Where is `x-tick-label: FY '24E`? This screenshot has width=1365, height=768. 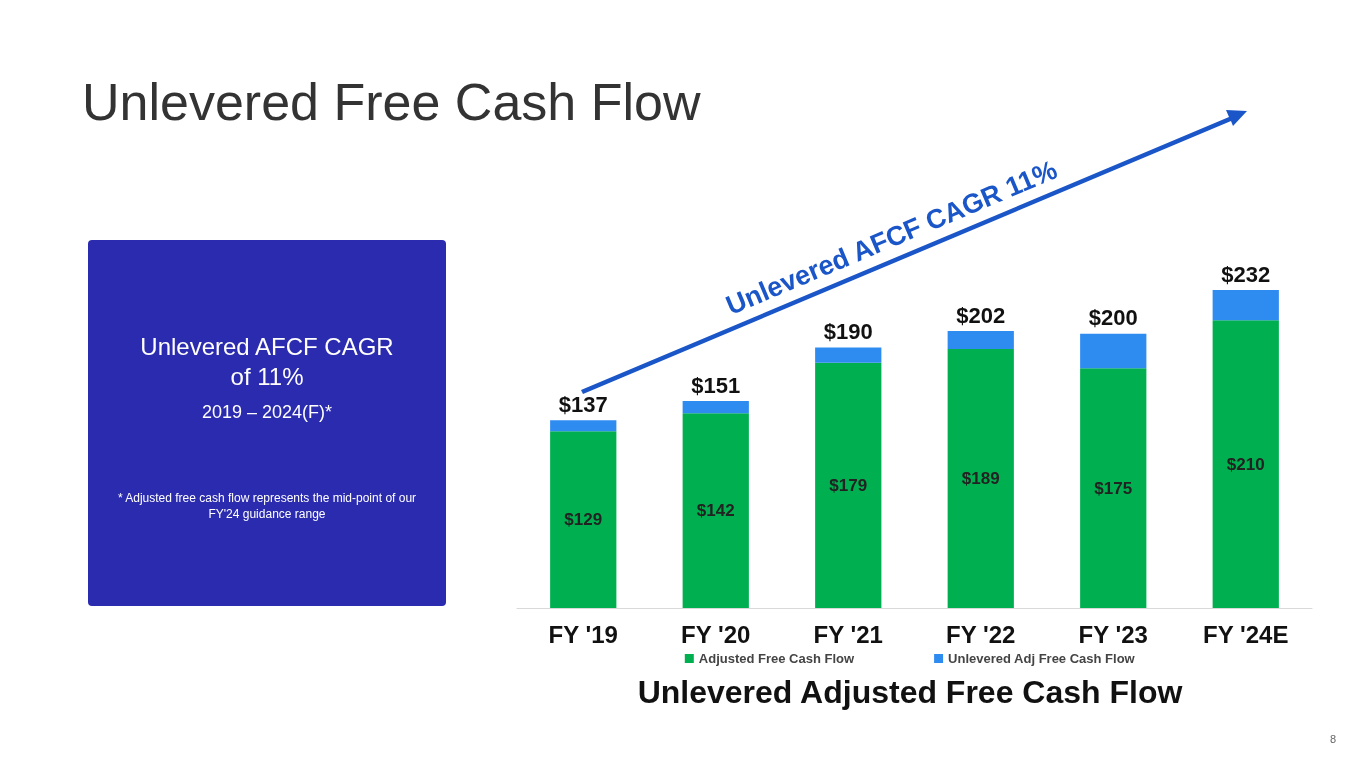 x-tick-label: FY '24E is located at coordinates (1246, 634).